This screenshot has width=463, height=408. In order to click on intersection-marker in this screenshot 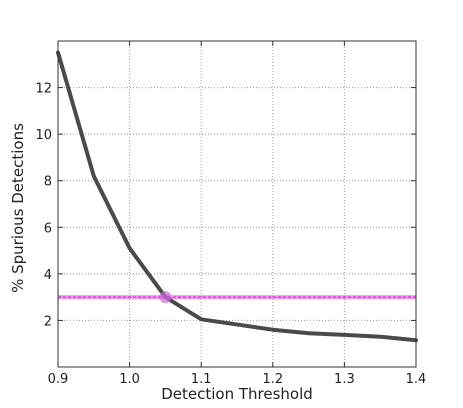, I will do `click(165, 297)`.